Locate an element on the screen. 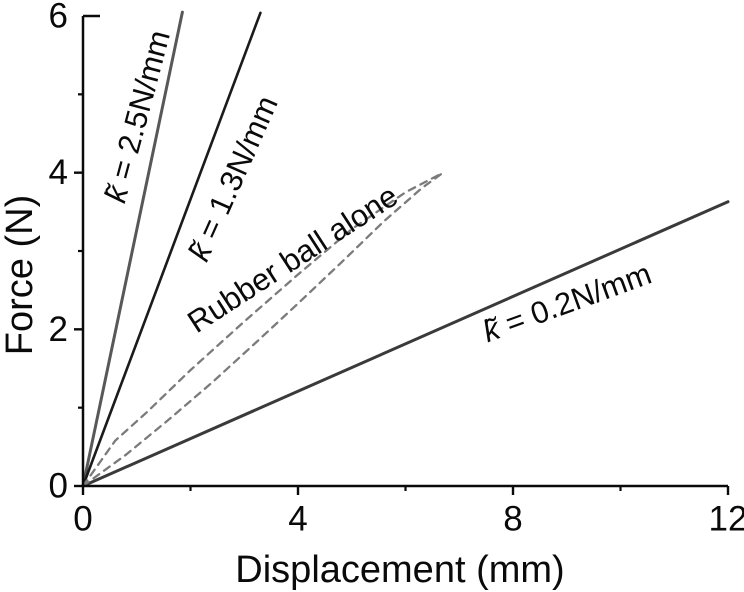 This screenshot has height=592, width=744. stiffness-value-text: = 2.5N/mm is located at coordinates (138, 108).